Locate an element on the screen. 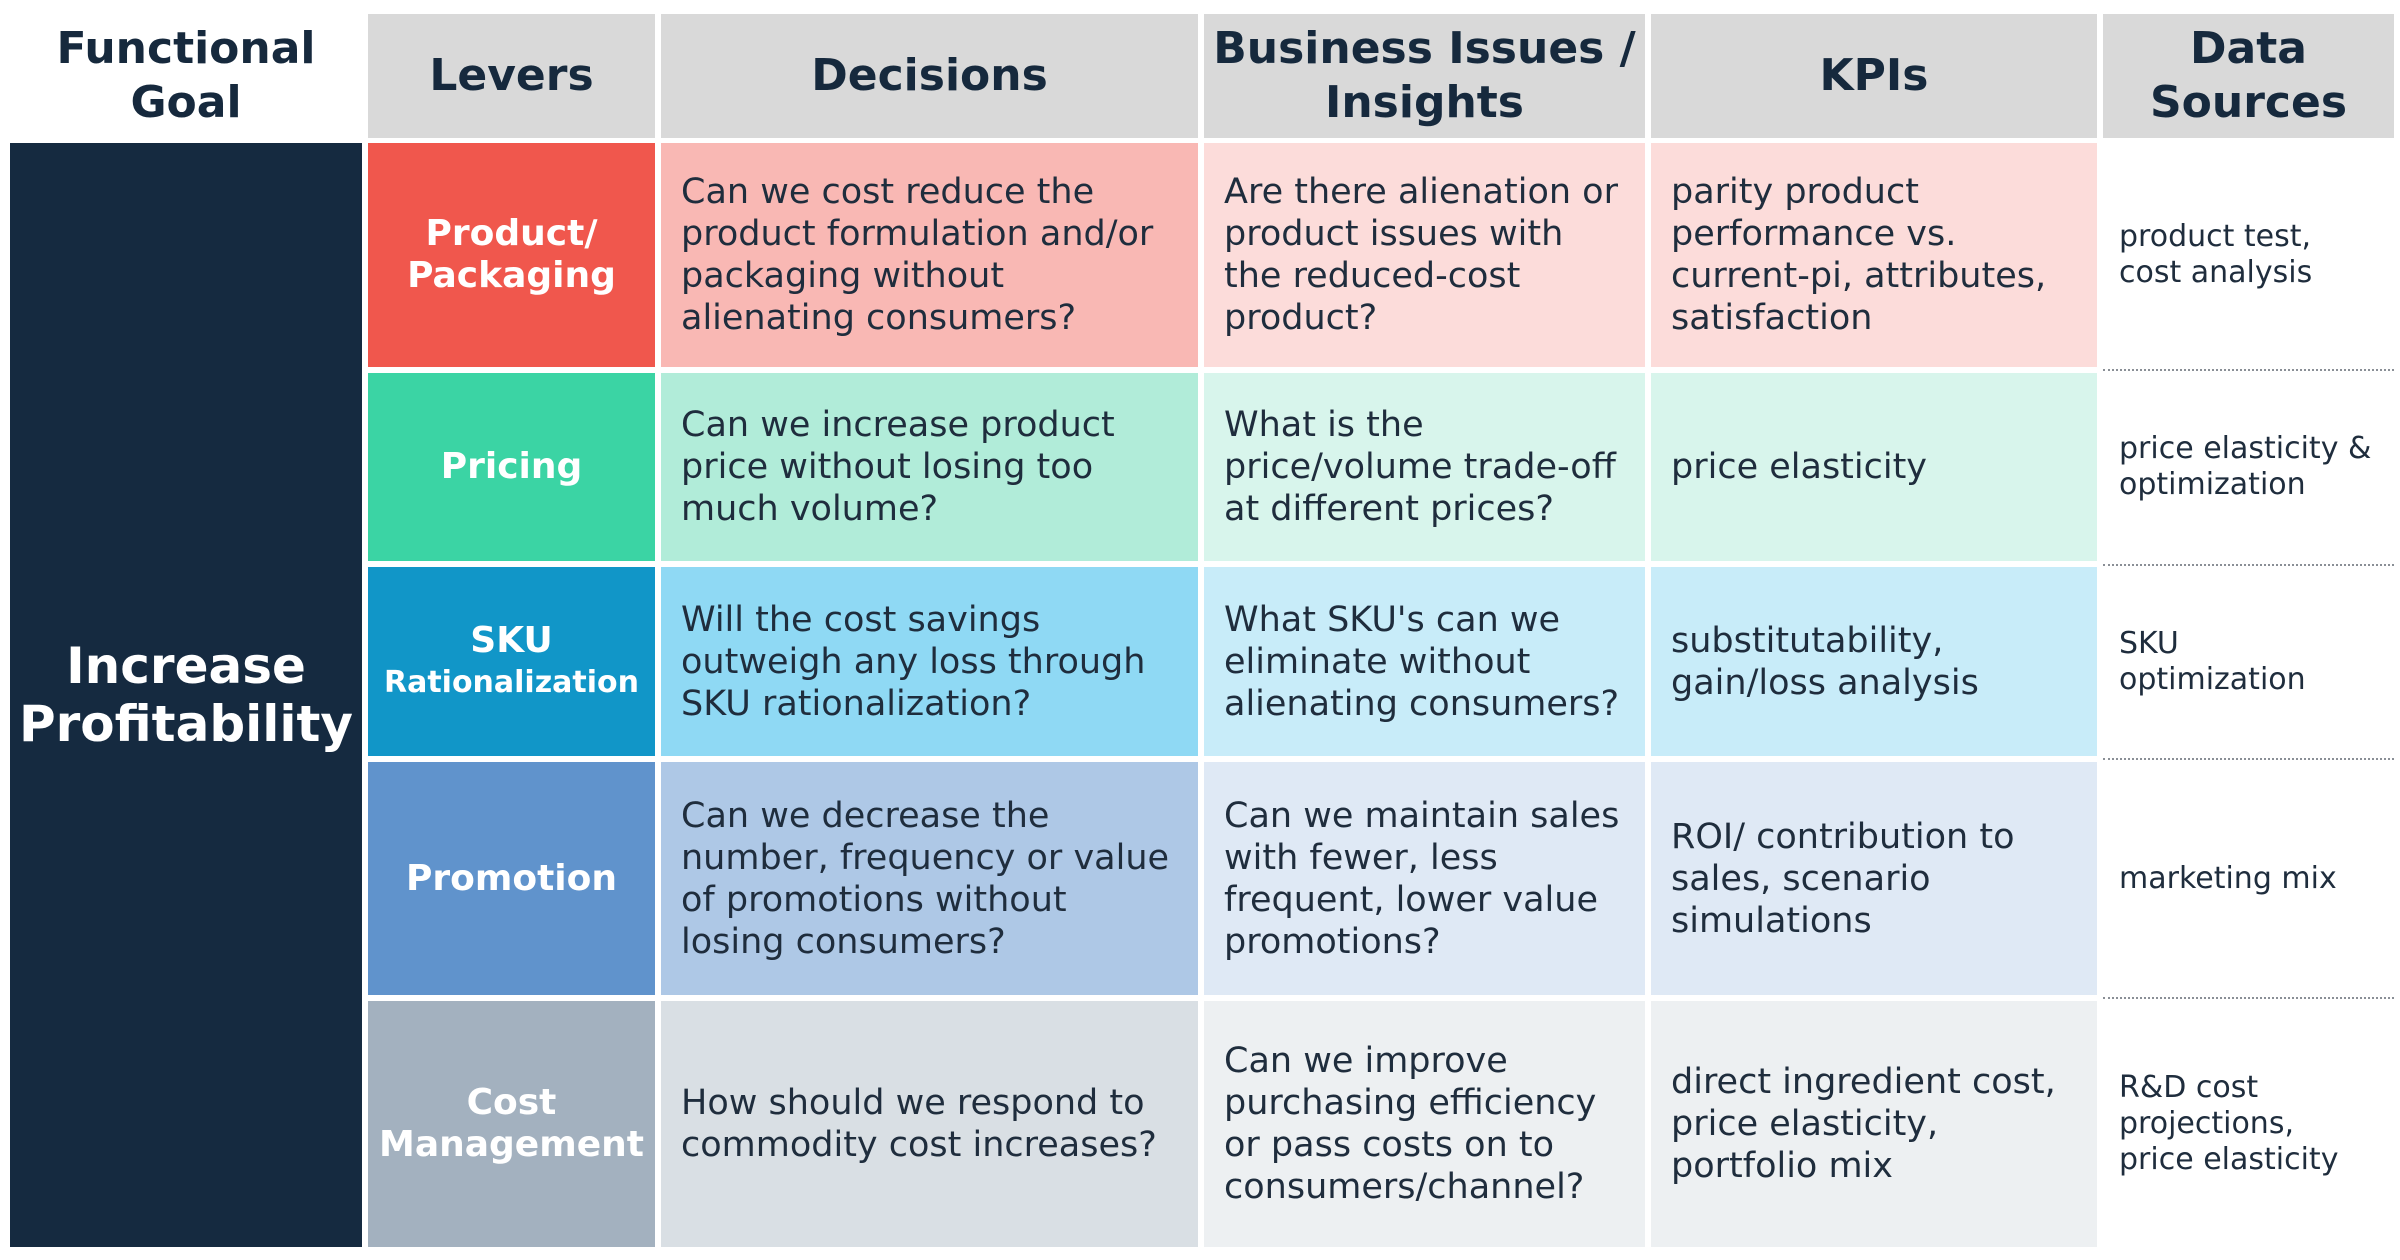 Image resolution: width=2400 pixels, height=1260 pixels. source-cell: marketing mix is located at coordinates (2248, 878).